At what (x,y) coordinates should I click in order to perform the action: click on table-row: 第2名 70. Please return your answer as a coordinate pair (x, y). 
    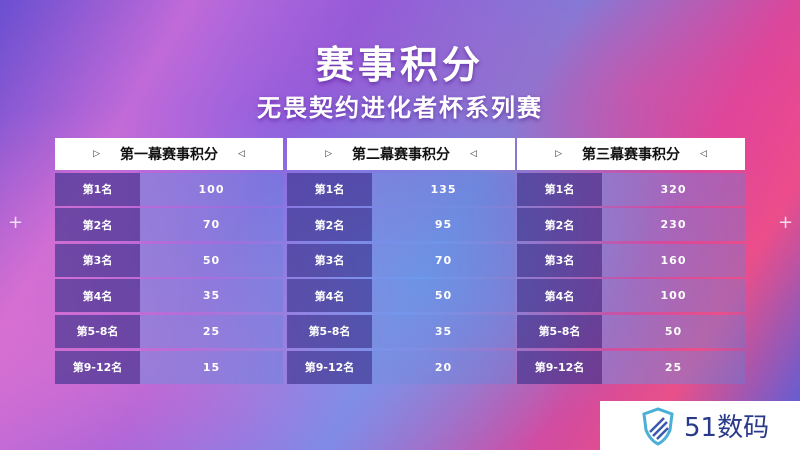
    Looking at the image, I should click on (169, 225).